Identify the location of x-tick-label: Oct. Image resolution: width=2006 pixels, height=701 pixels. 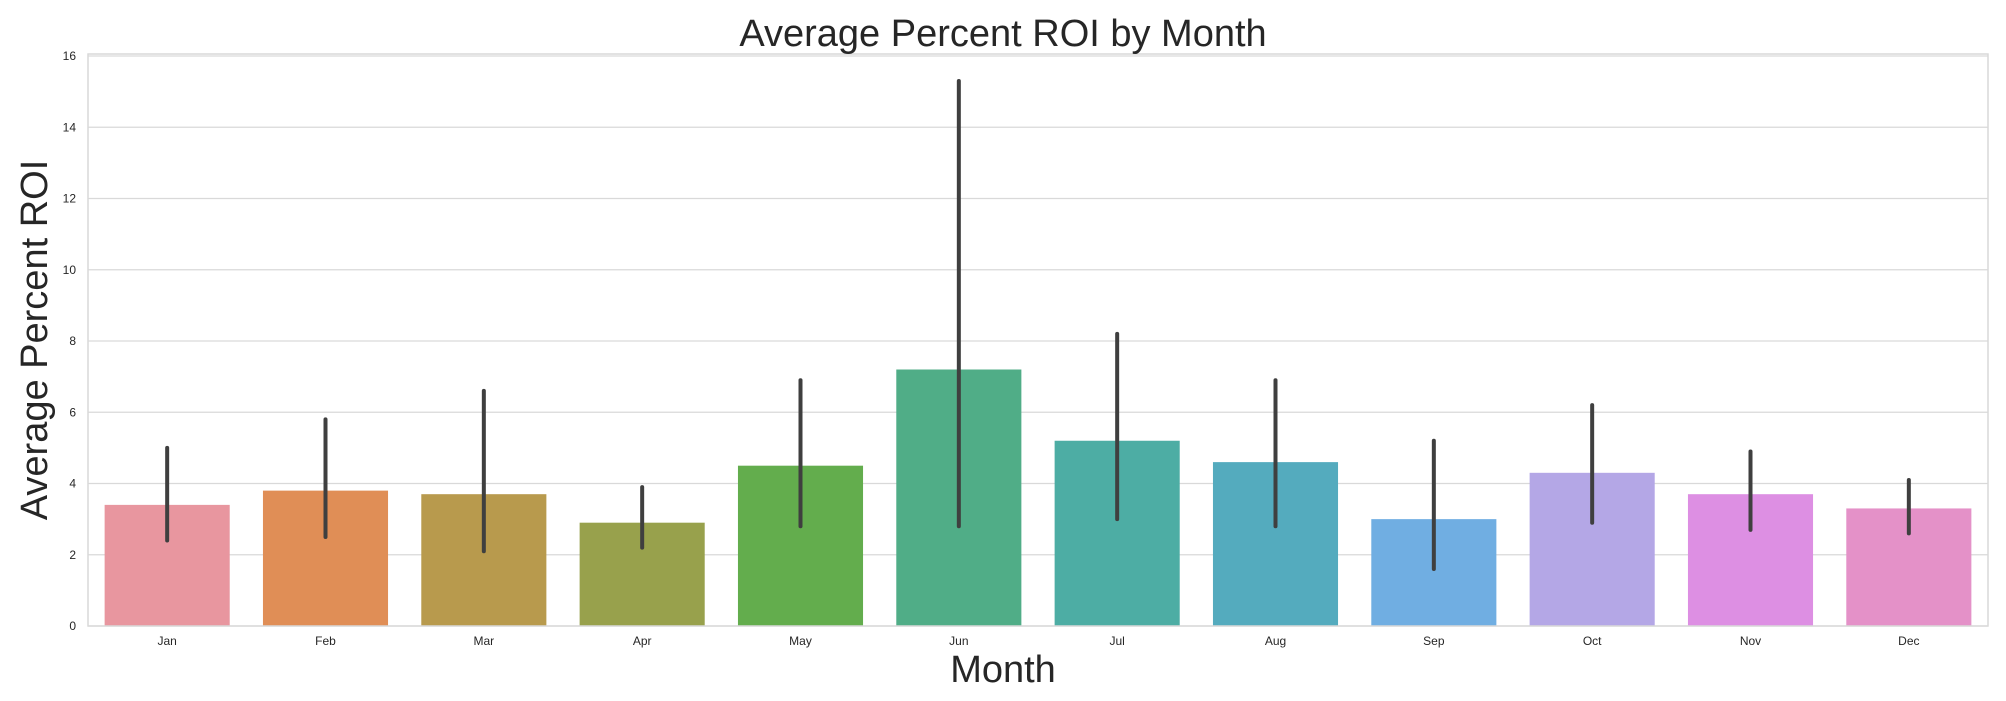
(1592, 641).